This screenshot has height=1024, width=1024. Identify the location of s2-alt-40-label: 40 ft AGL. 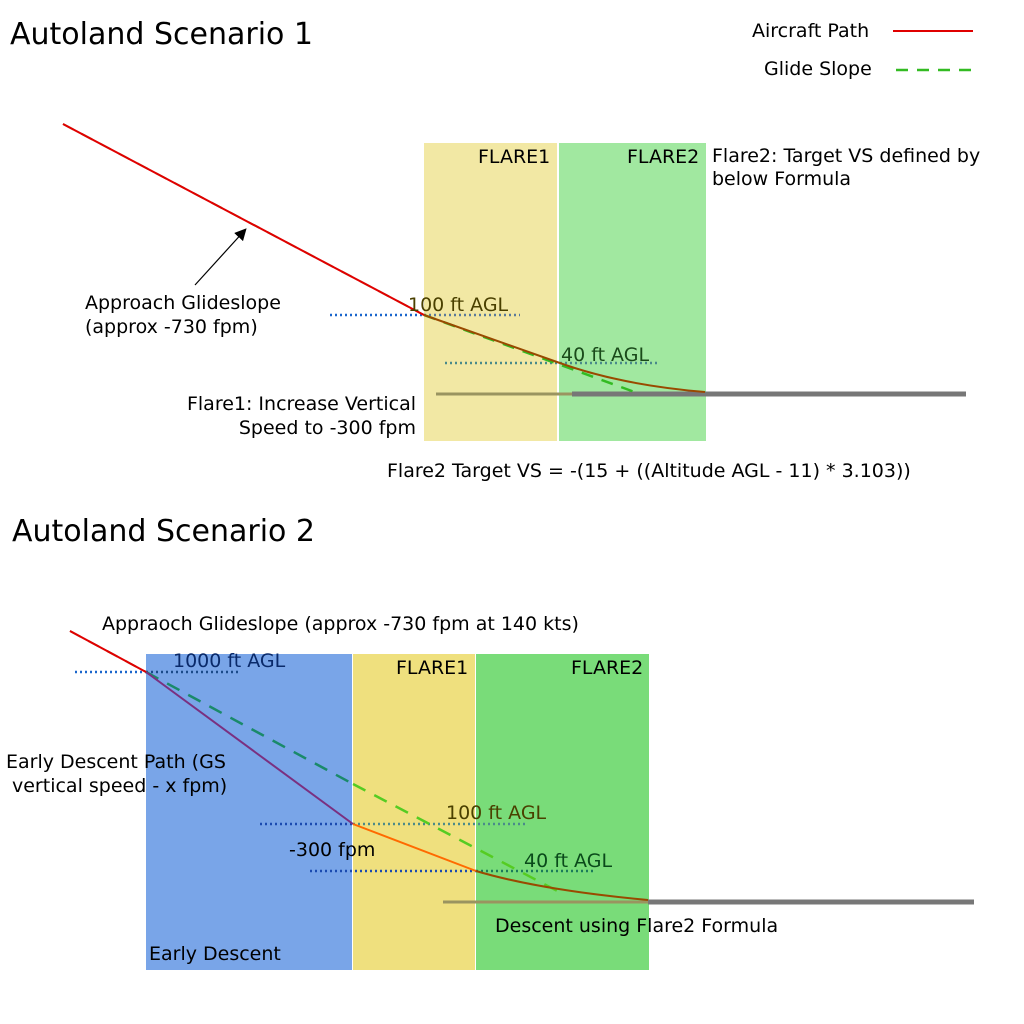
(568, 861).